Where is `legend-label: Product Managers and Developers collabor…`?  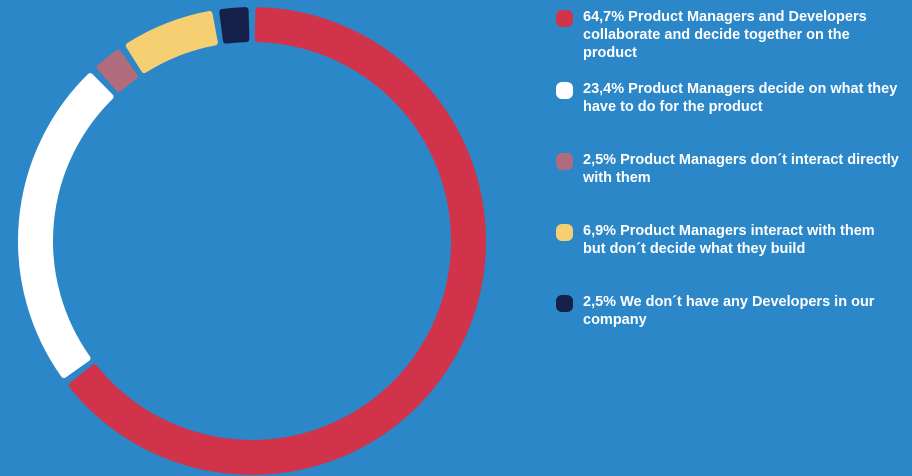
legend-label: Product Managers and Developers collabor… is located at coordinates (725, 35).